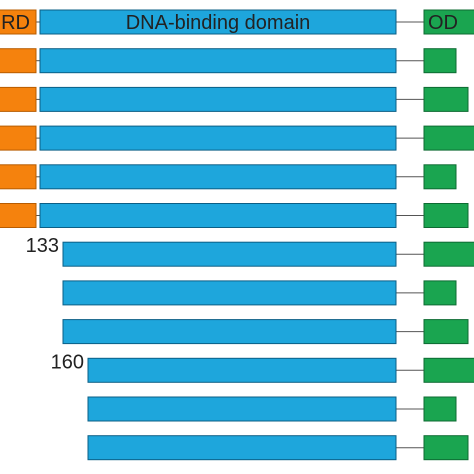 The image size is (474, 474). I want to click on td-label: RD, so click(15, 23).